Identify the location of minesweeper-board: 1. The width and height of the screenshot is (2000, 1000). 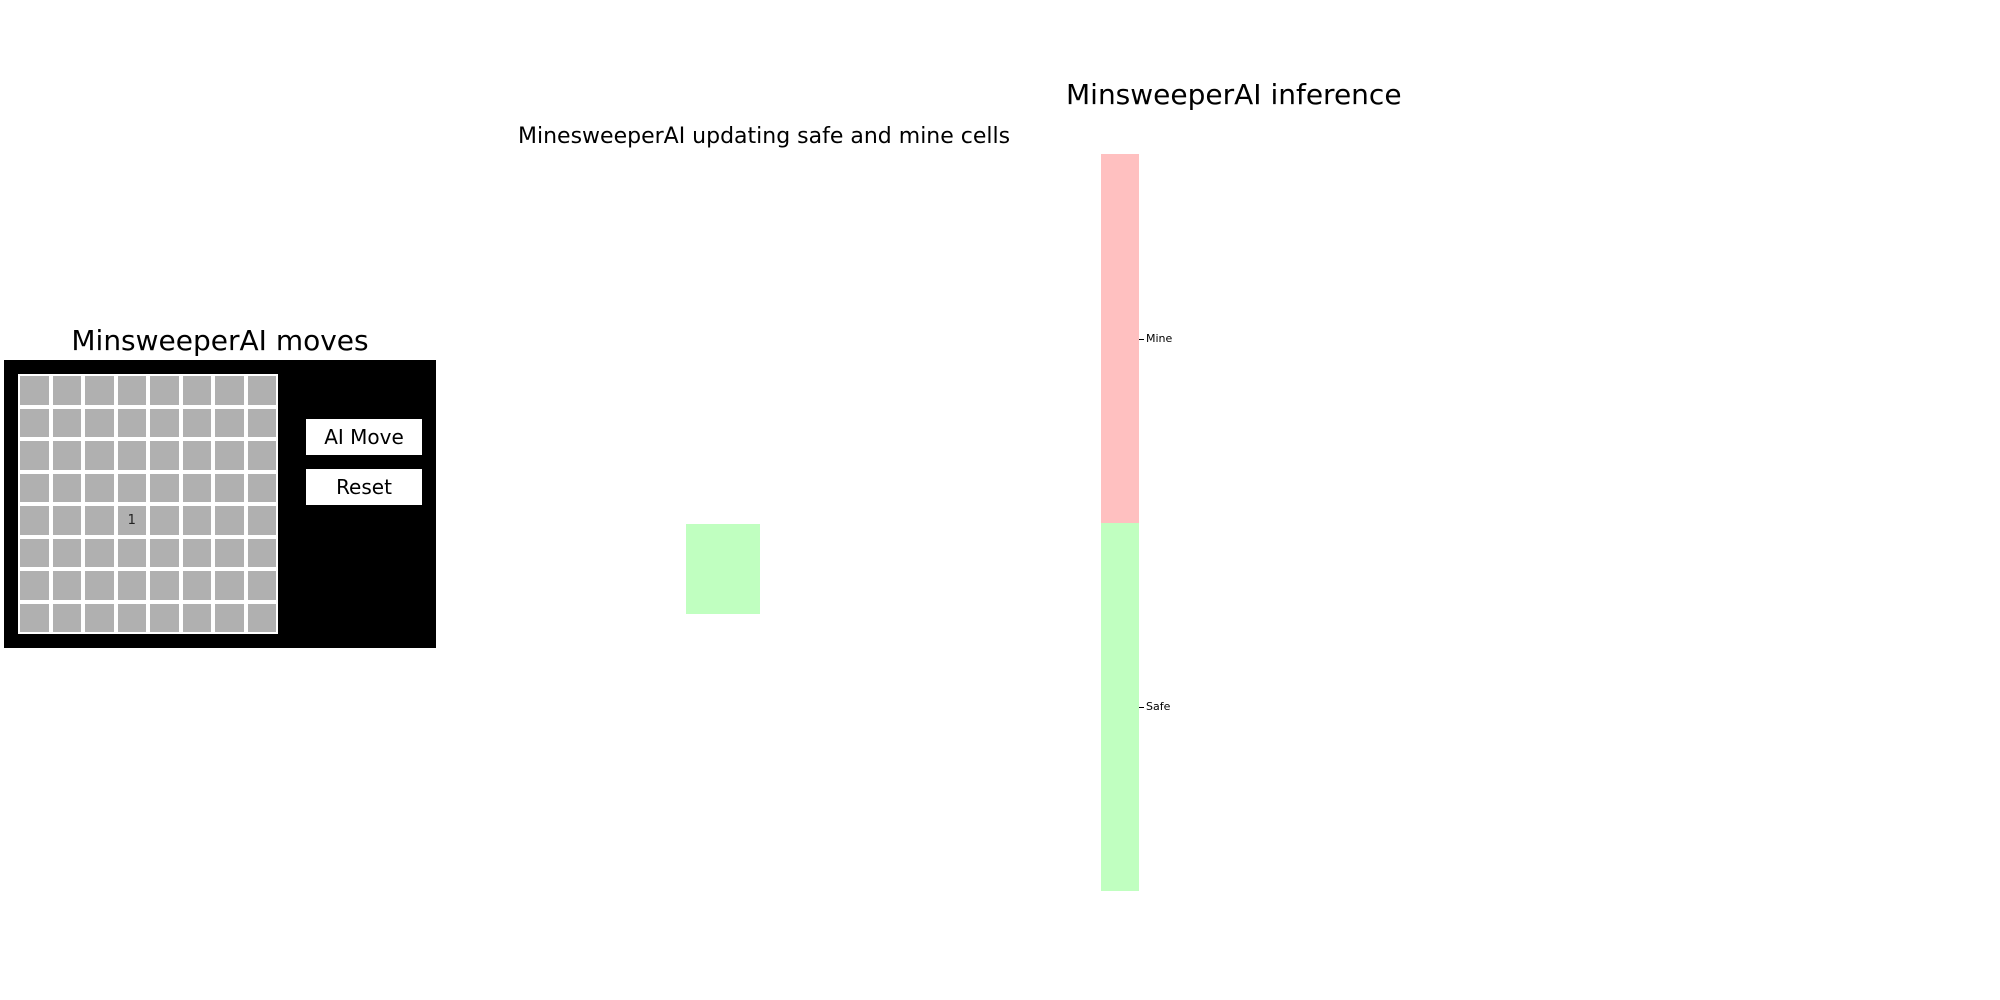
(148, 504).